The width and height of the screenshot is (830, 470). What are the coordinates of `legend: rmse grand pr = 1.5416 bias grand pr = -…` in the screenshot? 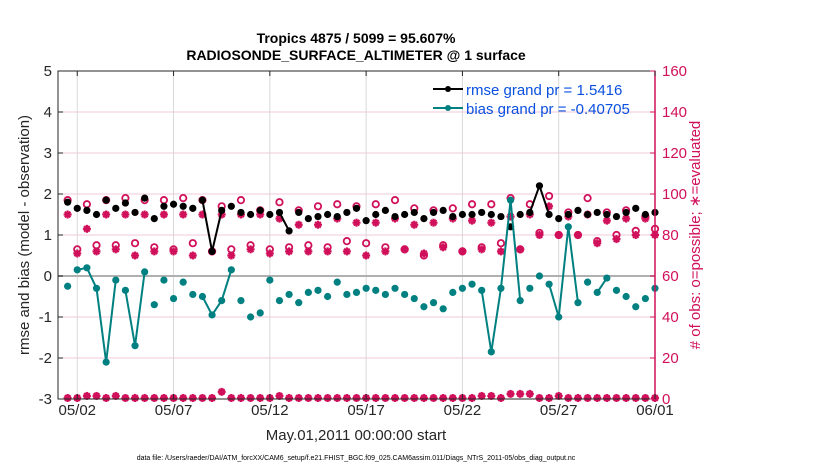 It's located at (531, 100).